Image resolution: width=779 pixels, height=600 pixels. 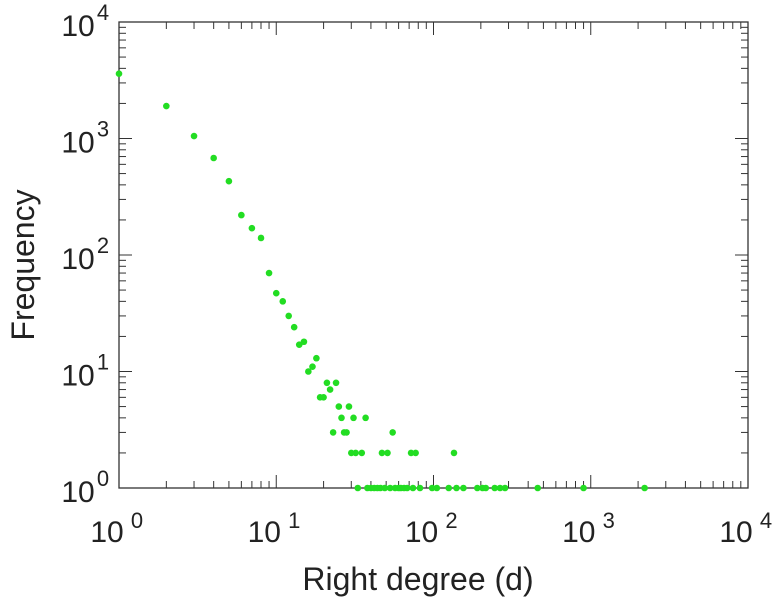 I want to click on y-tick-label: 10 2, so click(x=85, y=254).